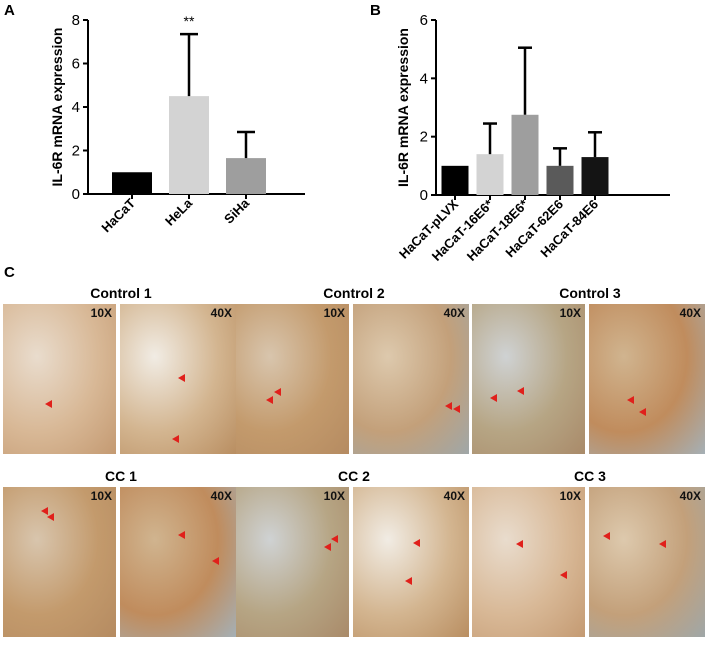  Describe the element at coordinates (354, 476) in the screenshot. I see `micrograph-title: CC 2` at that location.